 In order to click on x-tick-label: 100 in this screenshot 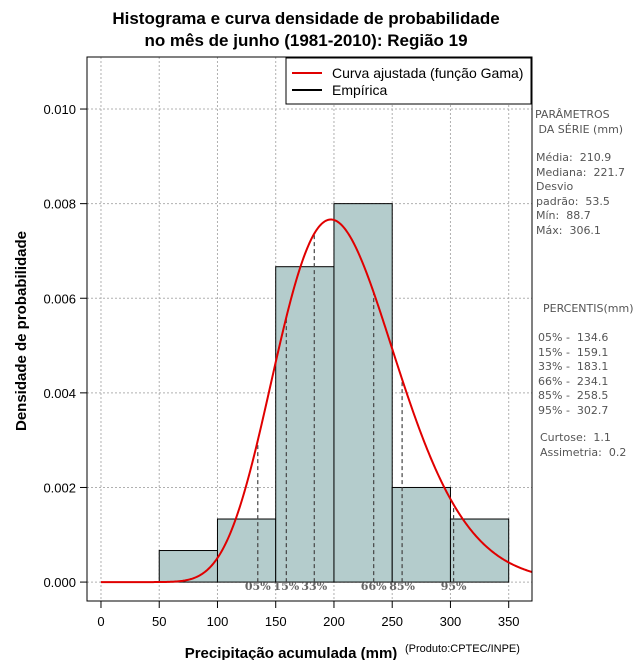, I will do `click(218, 621)`.